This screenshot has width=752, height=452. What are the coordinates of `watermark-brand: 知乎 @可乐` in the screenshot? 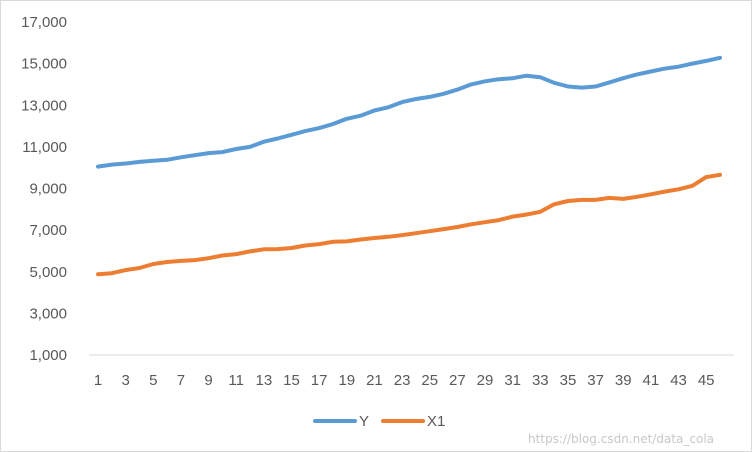 It's located at (666, 418).